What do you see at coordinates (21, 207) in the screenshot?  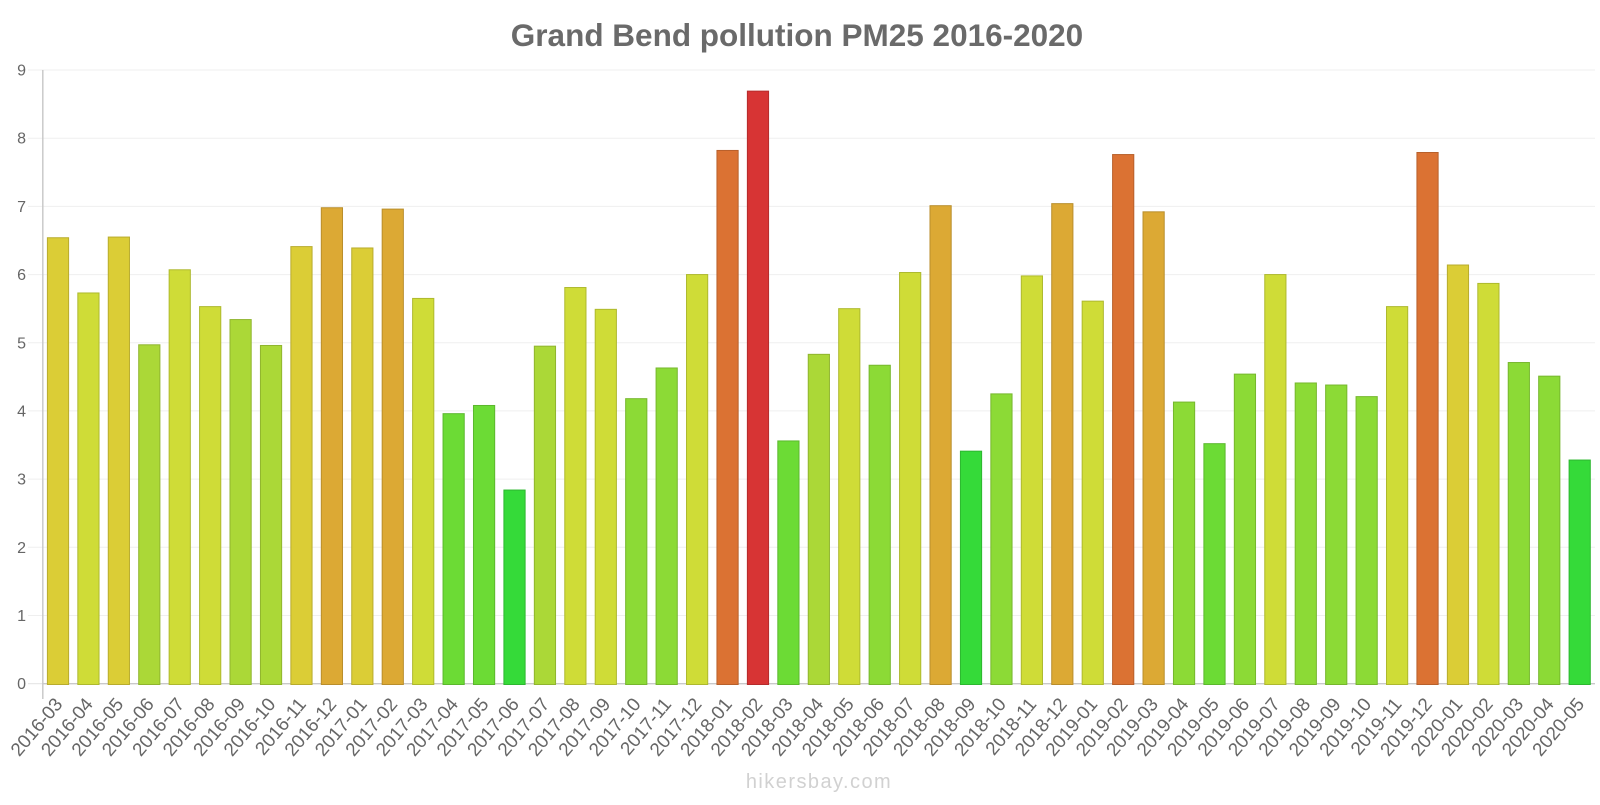 I see `svg-text: 7` at bounding box center [21, 207].